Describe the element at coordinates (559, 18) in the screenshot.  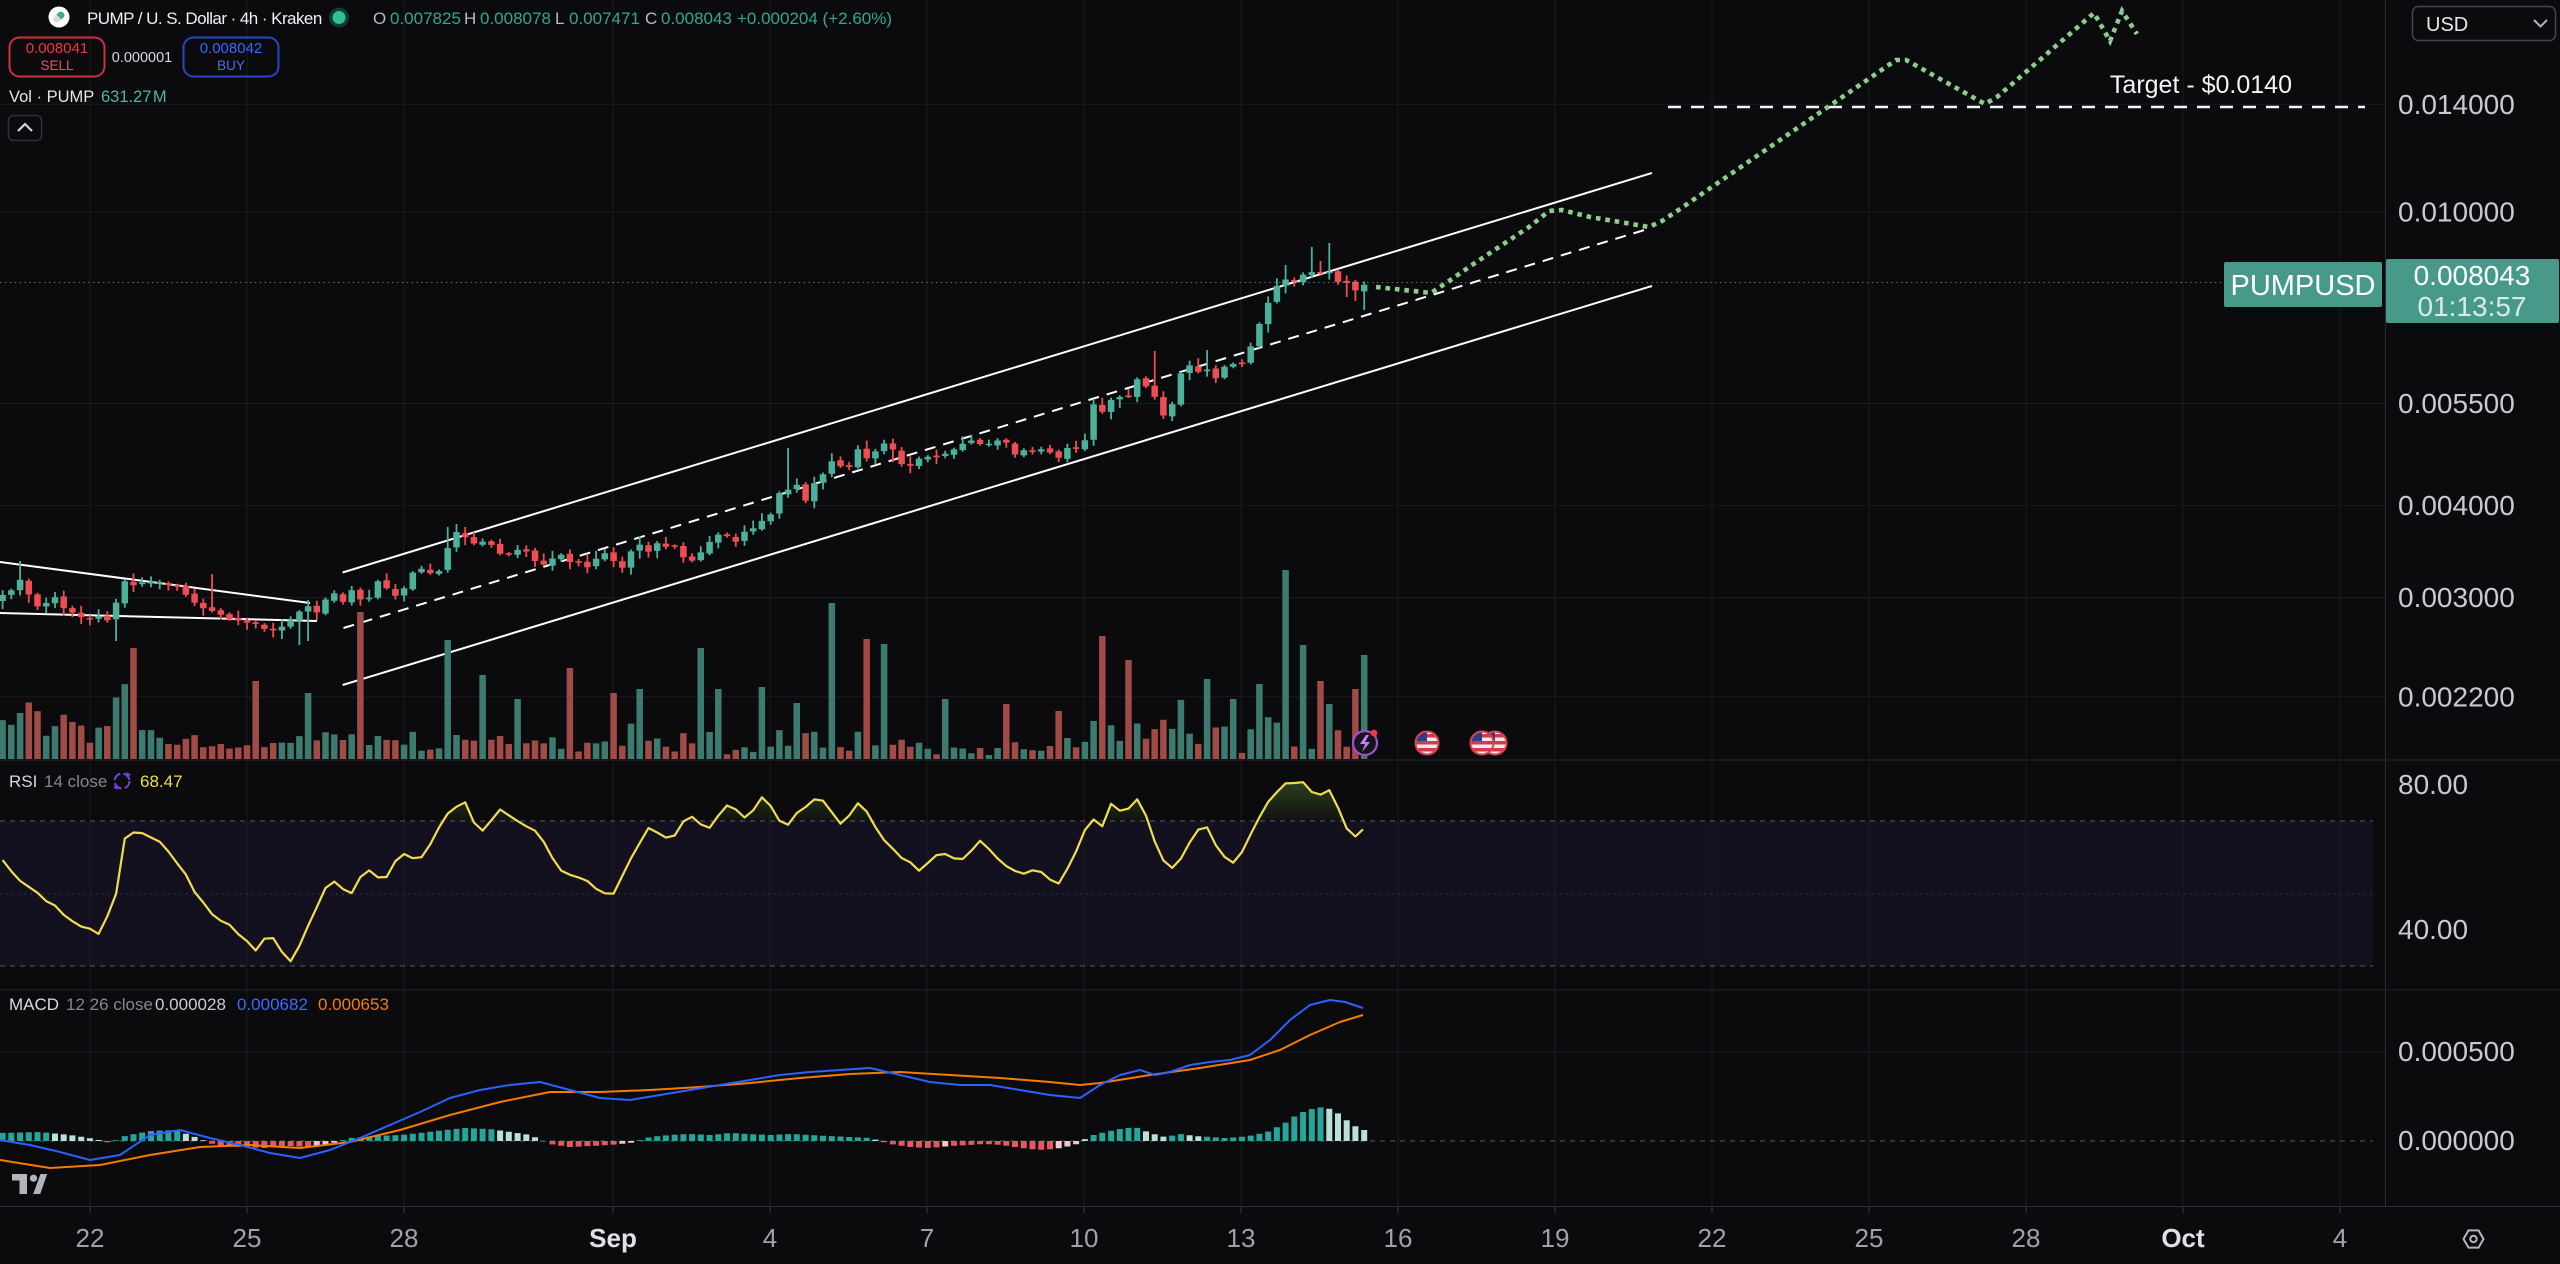
I see `svg-text: L` at that location.